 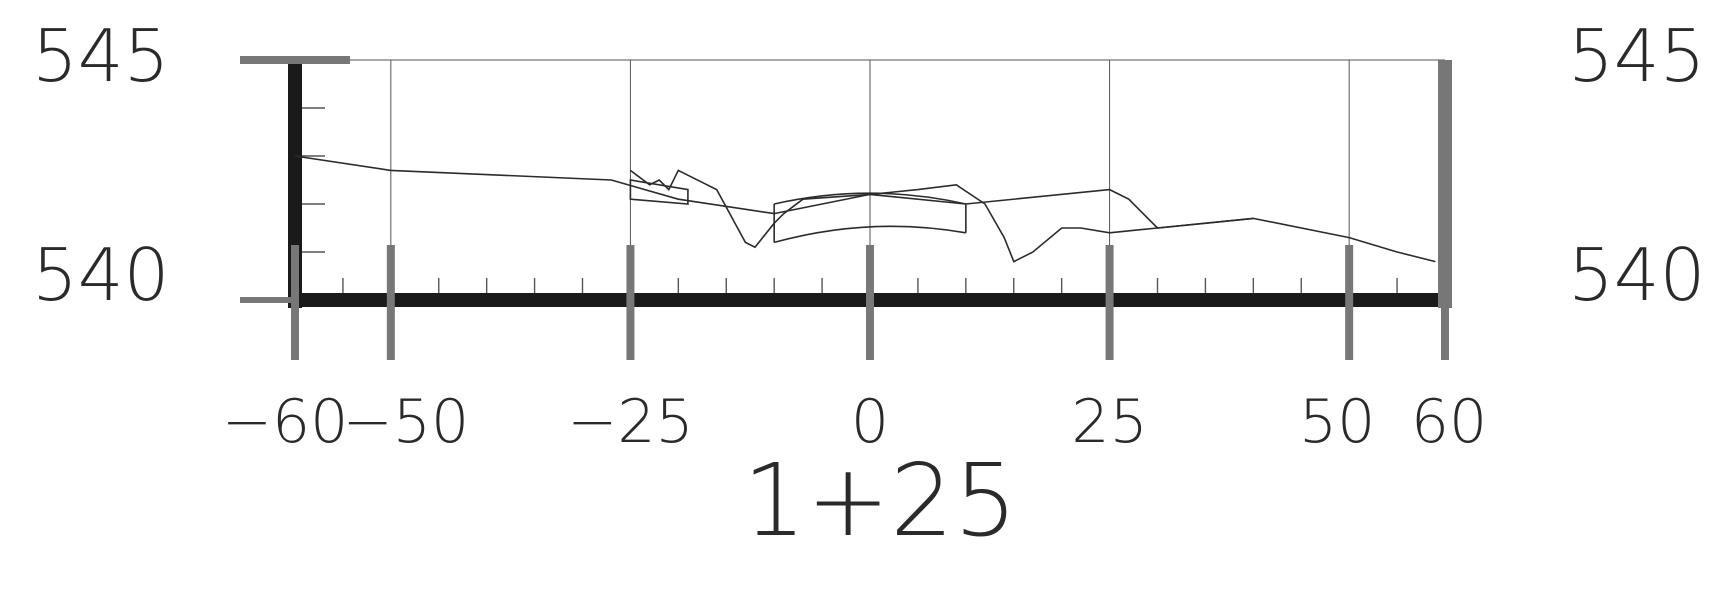 What do you see at coordinates (630, 422) in the screenshot?
I see `offset-label: −25` at bounding box center [630, 422].